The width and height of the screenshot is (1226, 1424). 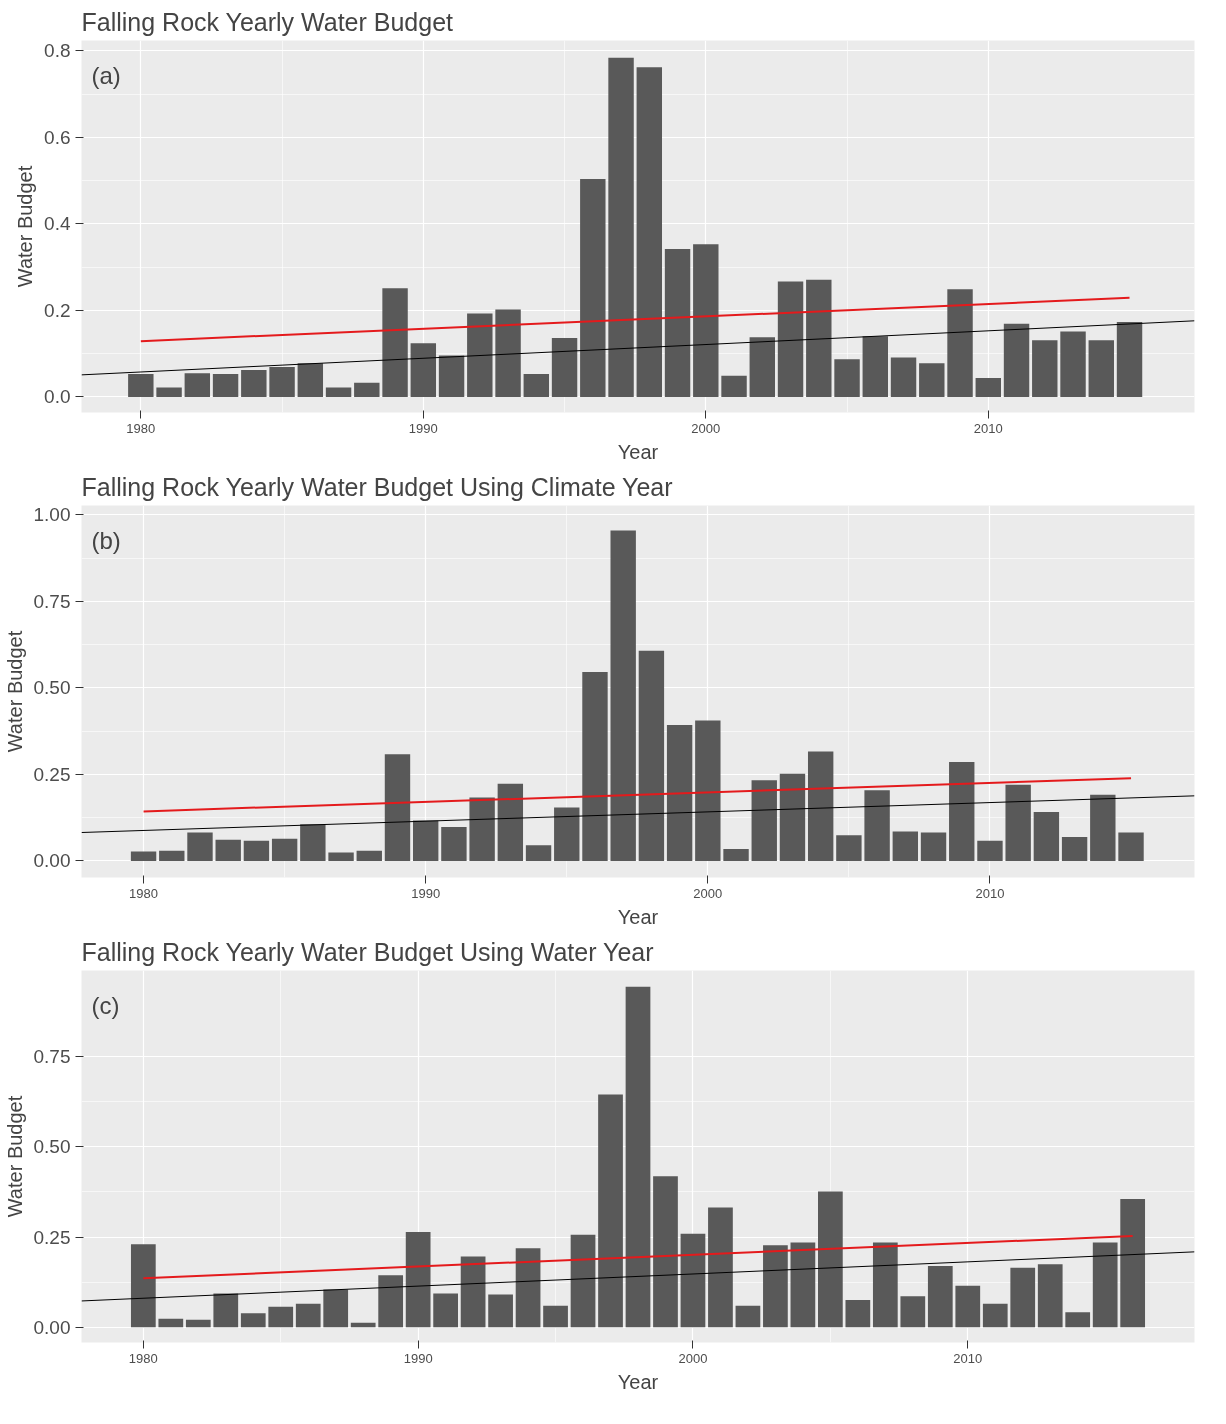 What do you see at coordinates (14, 1156) in the screenshot?
I see `y-axis-title: Water Budget` at bounding box center [14, 1156].